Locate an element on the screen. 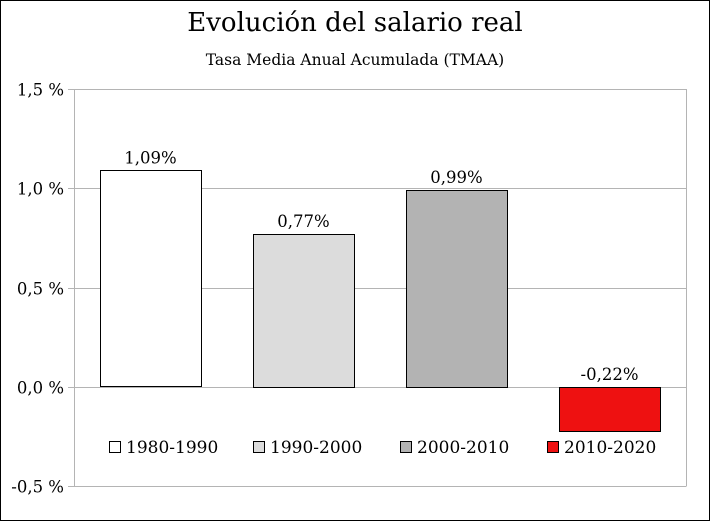  data-label: 0,99% is located at coordinates (456, 177).